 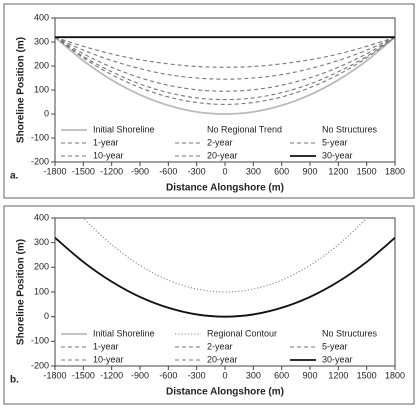 What do you see at coordinates (244, 129) in the screenshot?
I see `legend-note: No Regional Trend` at bounding box center [244, 129].